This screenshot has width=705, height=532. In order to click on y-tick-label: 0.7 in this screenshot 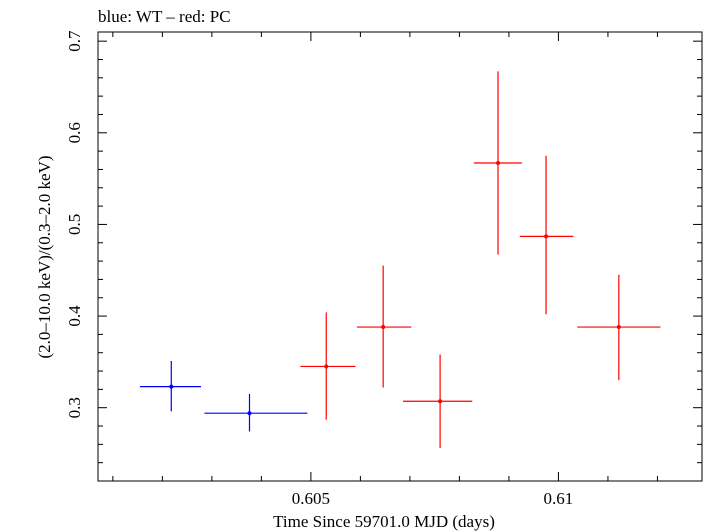, I will do `click(74, 41)`.